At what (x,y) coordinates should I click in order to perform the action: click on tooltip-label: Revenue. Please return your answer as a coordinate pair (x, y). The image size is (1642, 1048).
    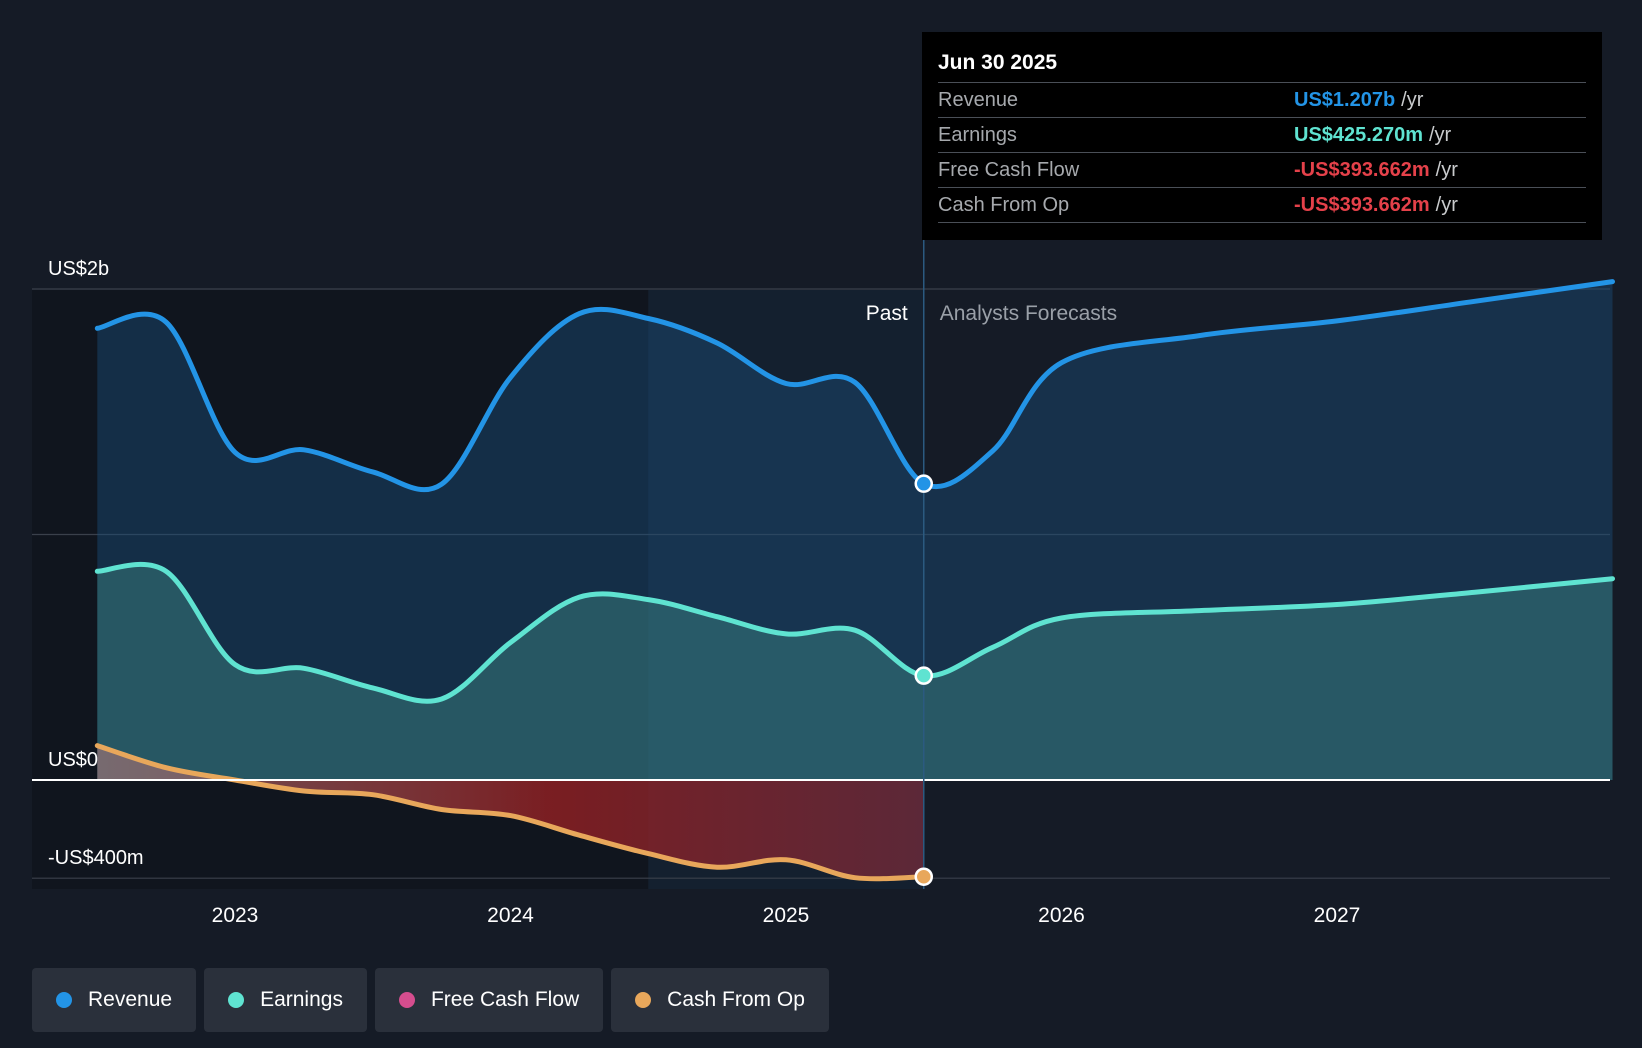
    Looking at the image, I should click on (978, 100).